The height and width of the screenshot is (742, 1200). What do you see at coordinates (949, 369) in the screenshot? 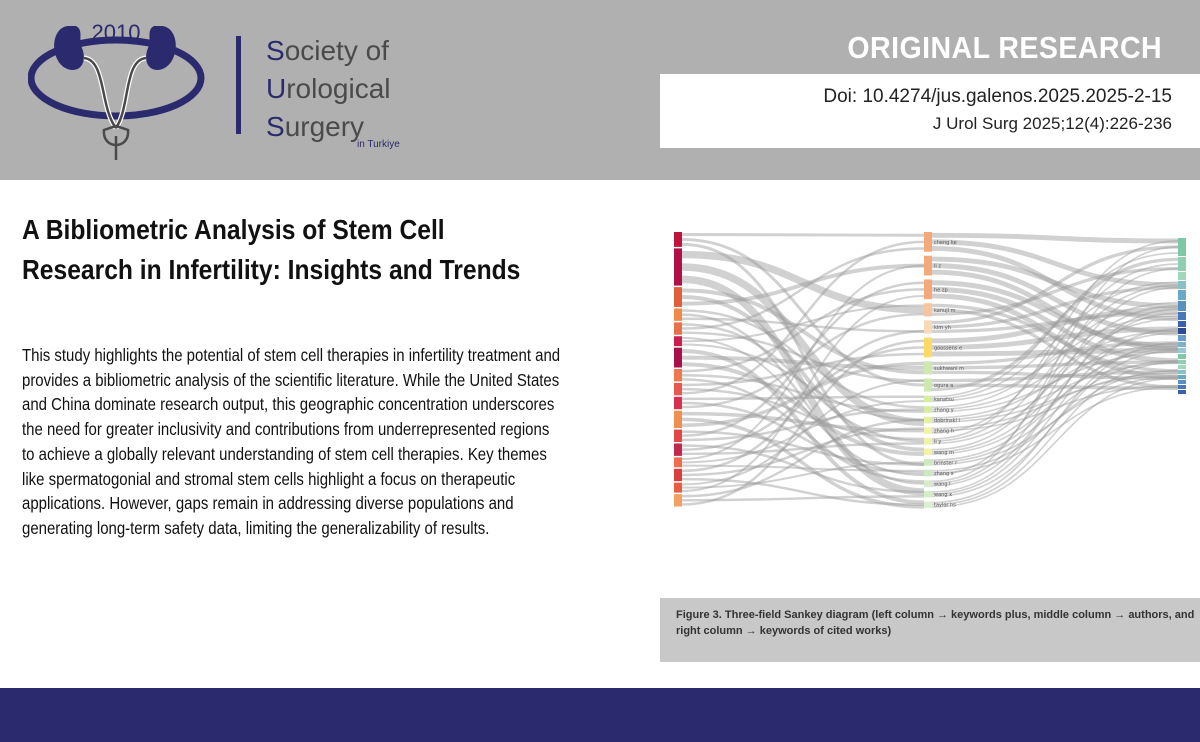
I see `middle-node-label: sukhwani m` at bounding box center [949, 369].